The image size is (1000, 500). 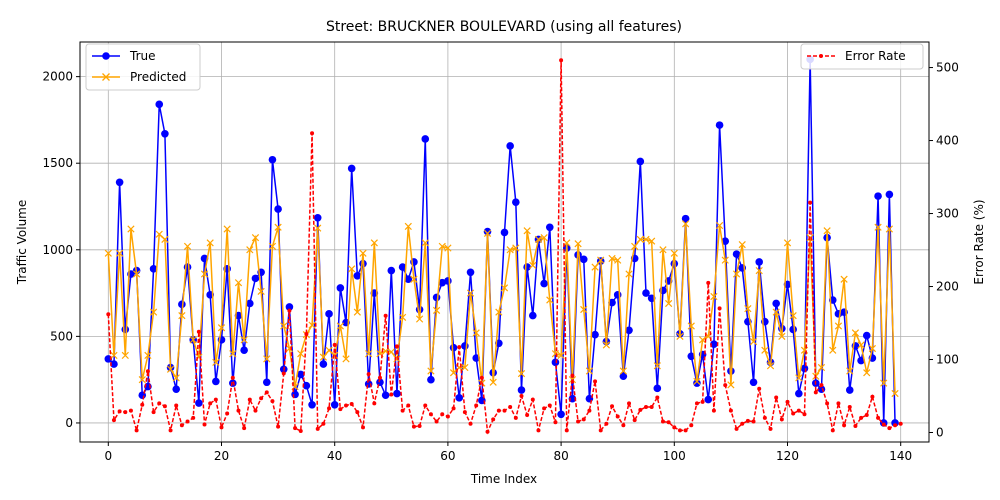 I want to click on x-axis-title: Time Index, so click(x=503, y=479).